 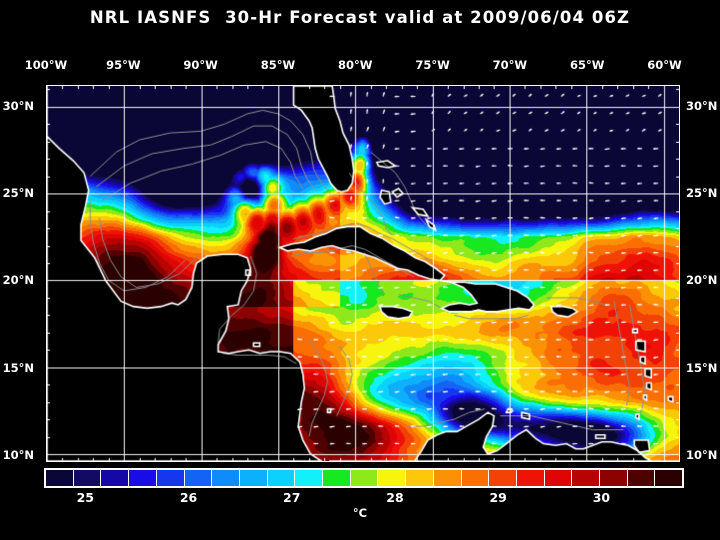 I want to click on longitude-label: 85°W, so click(x=278, y=65).